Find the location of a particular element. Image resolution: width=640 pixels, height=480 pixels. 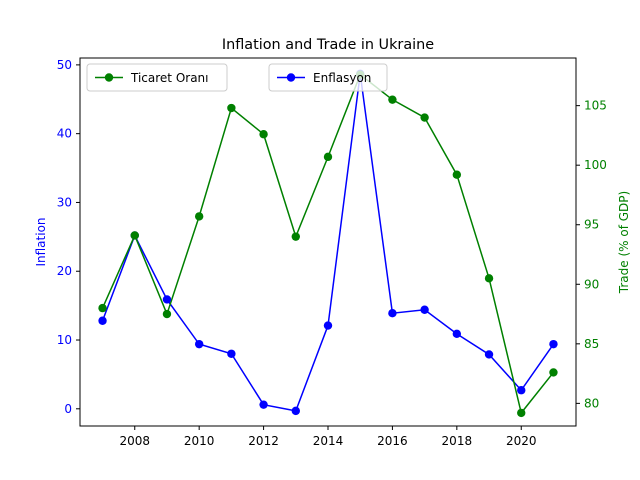

x-tick-label: 2012 is located at coordinates (263, 441).